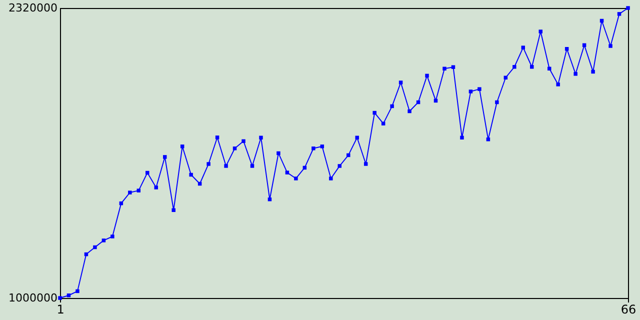  I want to click on y-tick-label: 1000000, so click(33, 298).